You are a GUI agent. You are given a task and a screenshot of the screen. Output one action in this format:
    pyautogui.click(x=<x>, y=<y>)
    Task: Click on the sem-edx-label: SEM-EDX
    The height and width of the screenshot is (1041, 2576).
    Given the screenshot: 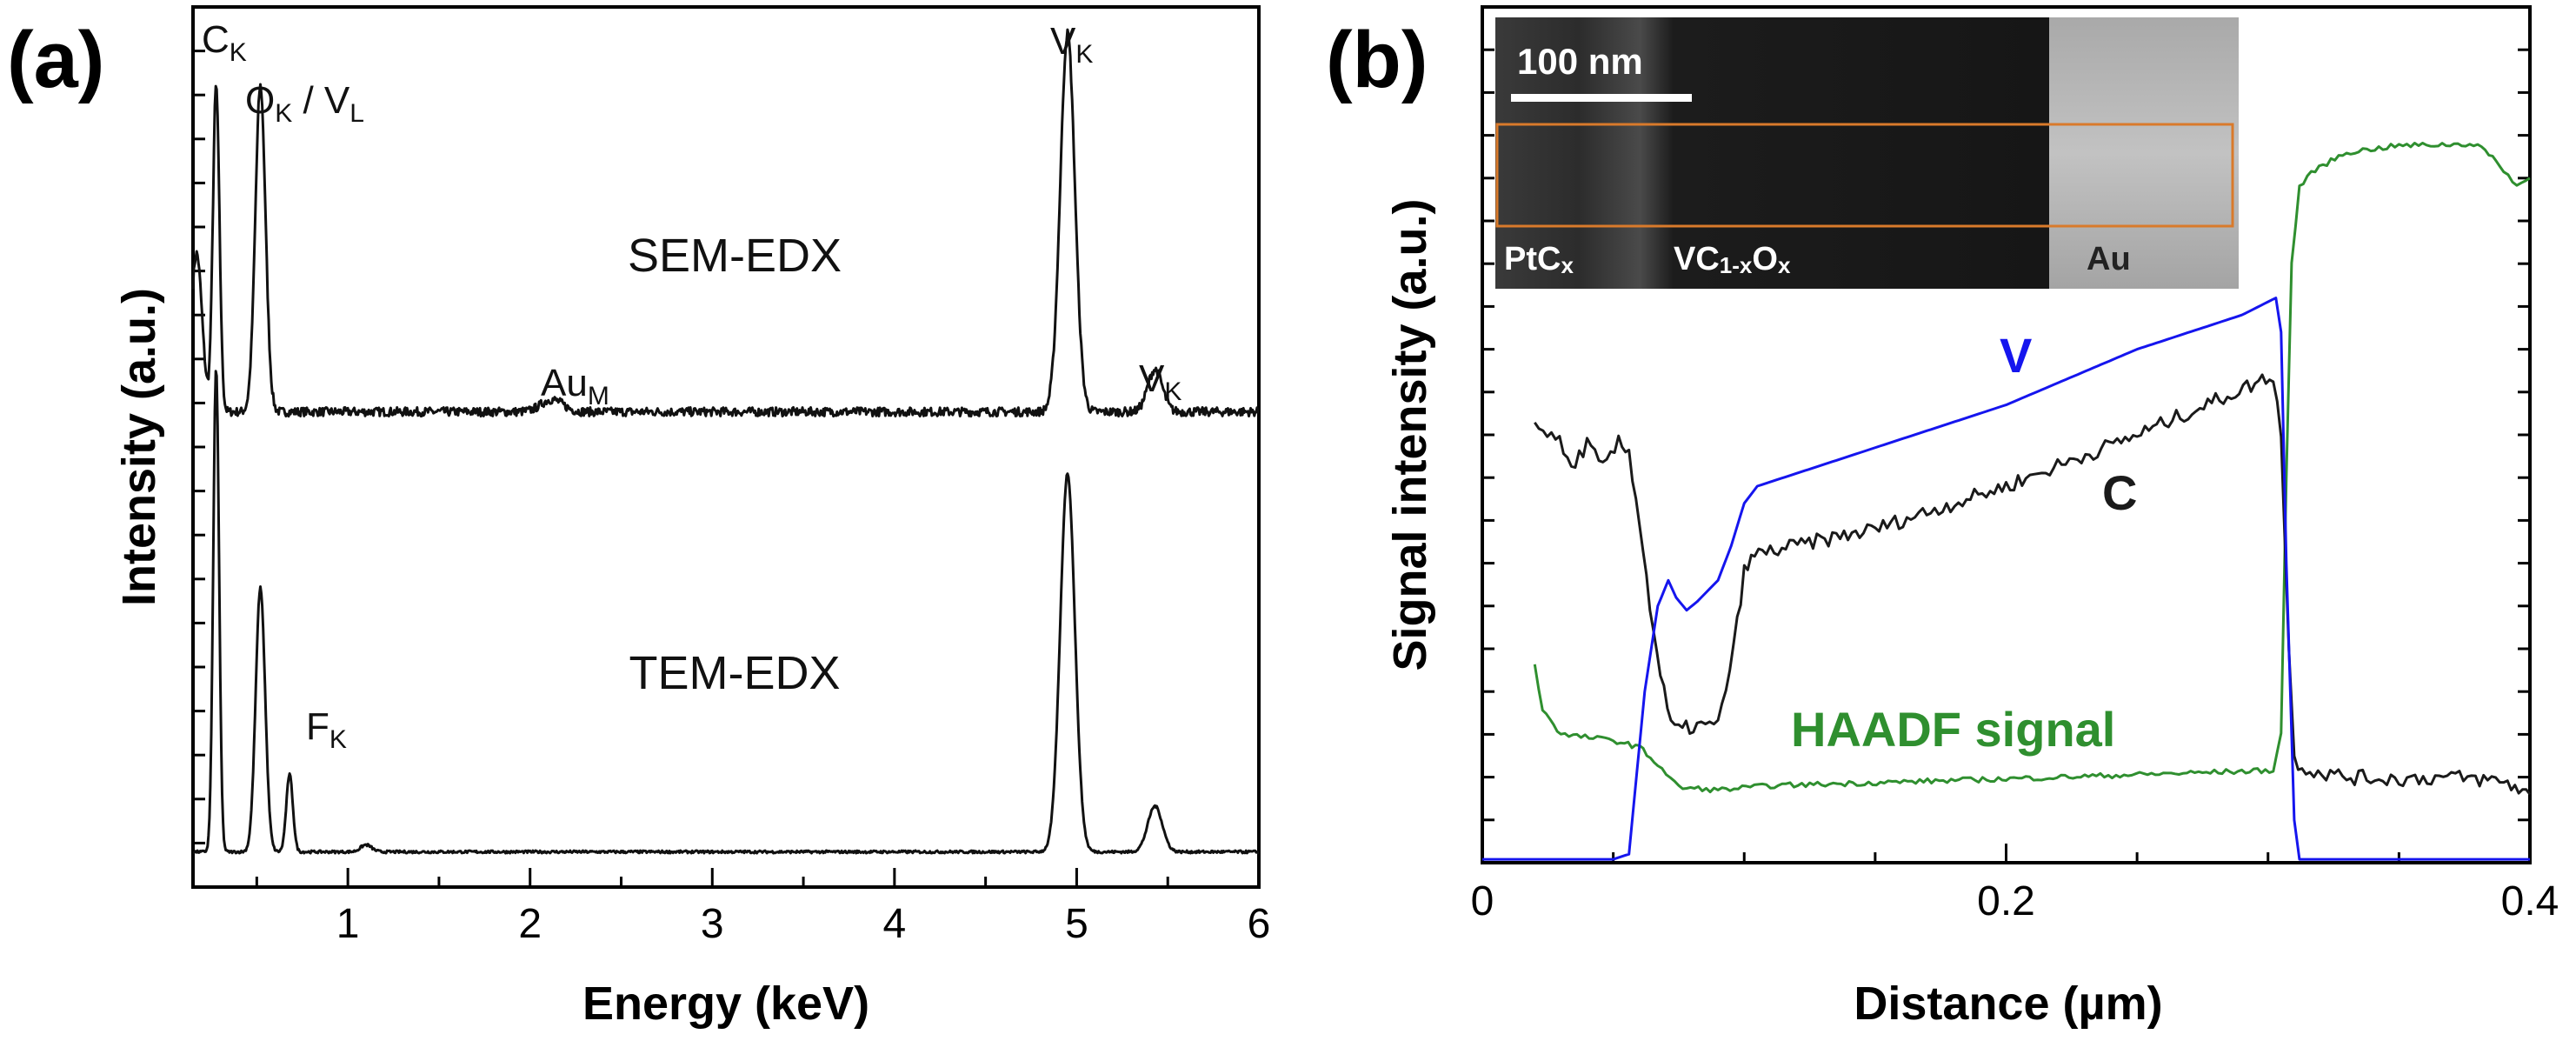 What is the action you would take?
    pyautogui.click(x=735, y=256)
    